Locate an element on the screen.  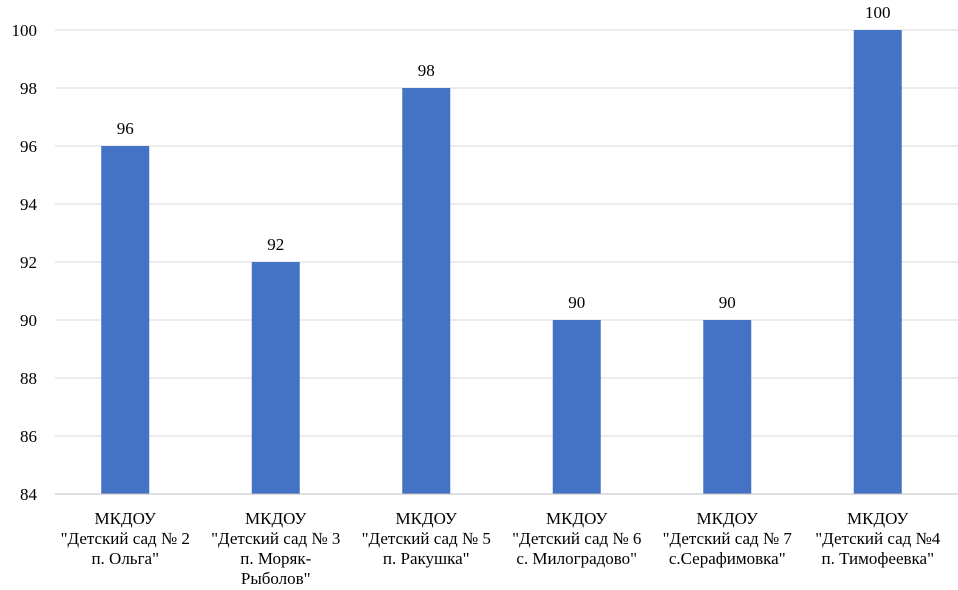
x-category-label-line: "Детский сад № 5 is located at coordinates (426, 538).